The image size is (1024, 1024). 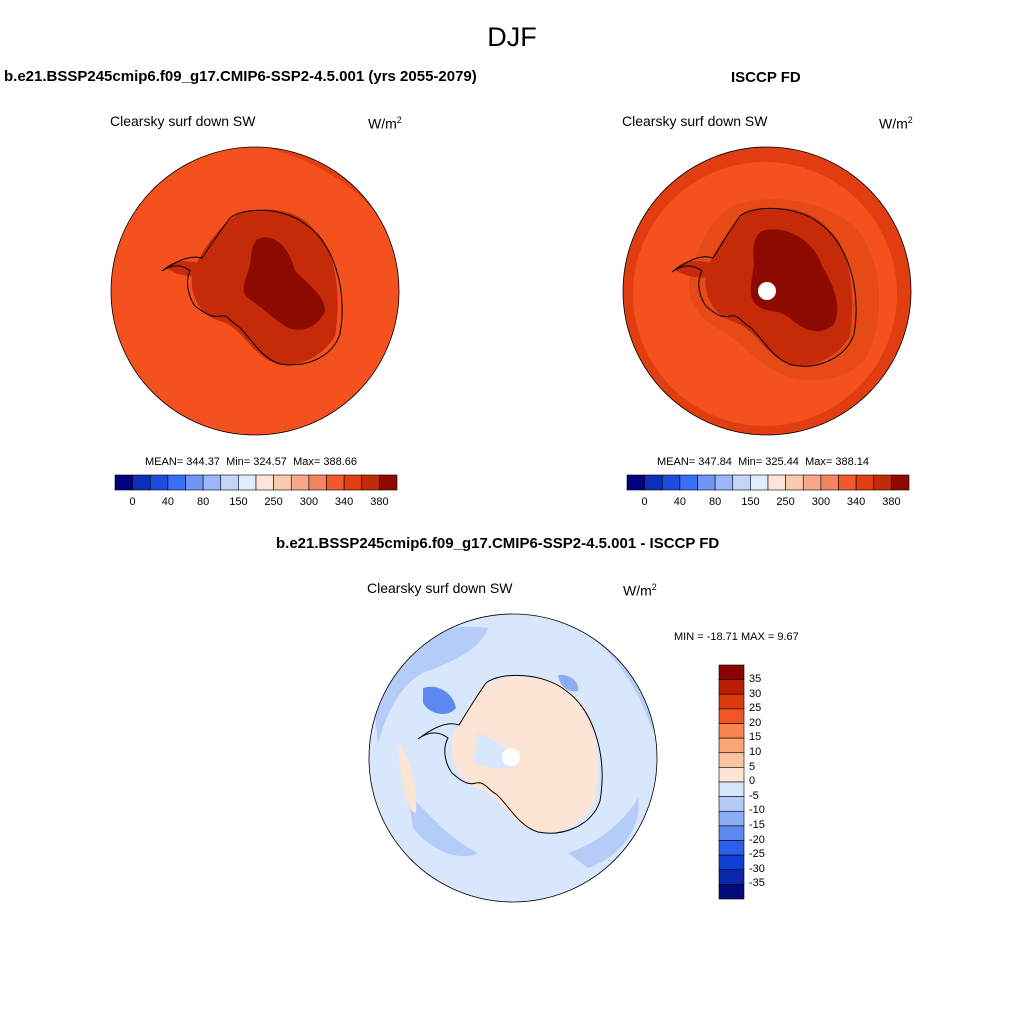 I want to click on panel-3-land-positive, so click(x=524, y=754).